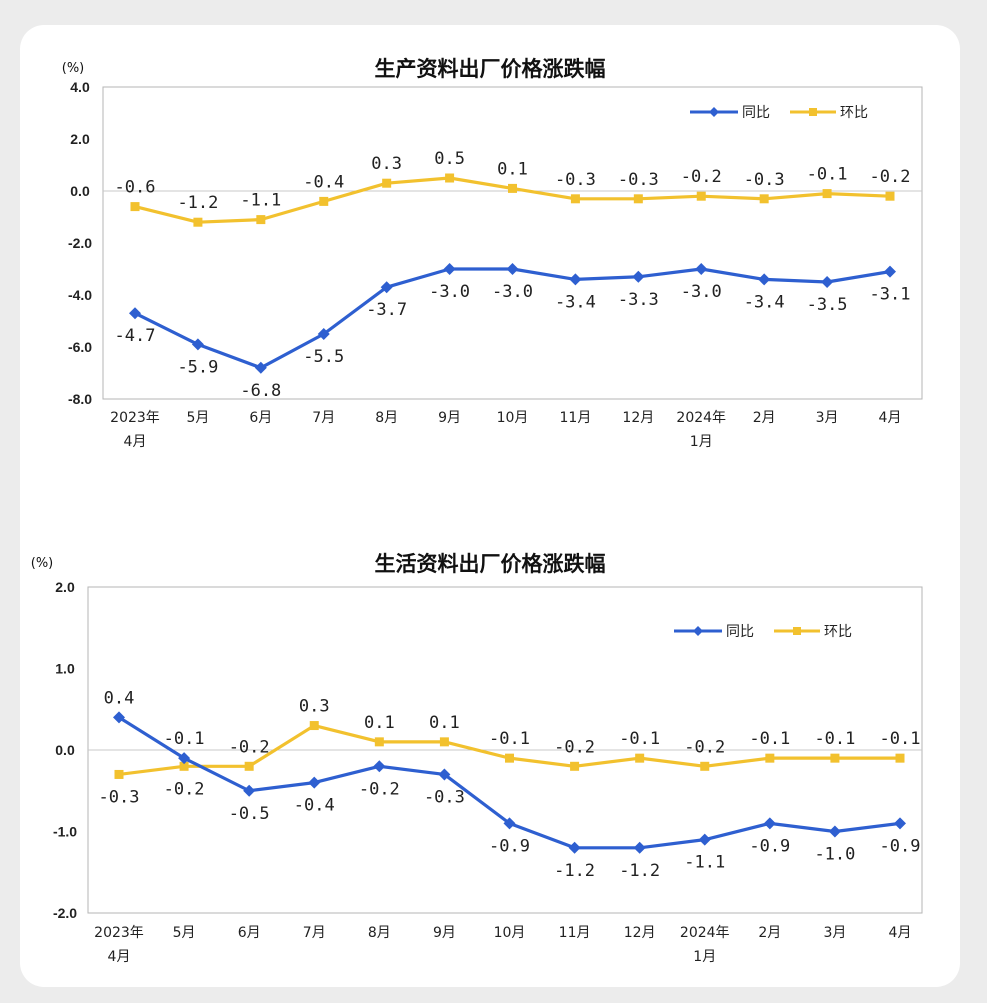 Image resolution: width=987 pixels, height=1003 pixels. I want to click on y-tick-label: -8.0, so click(80, 399).